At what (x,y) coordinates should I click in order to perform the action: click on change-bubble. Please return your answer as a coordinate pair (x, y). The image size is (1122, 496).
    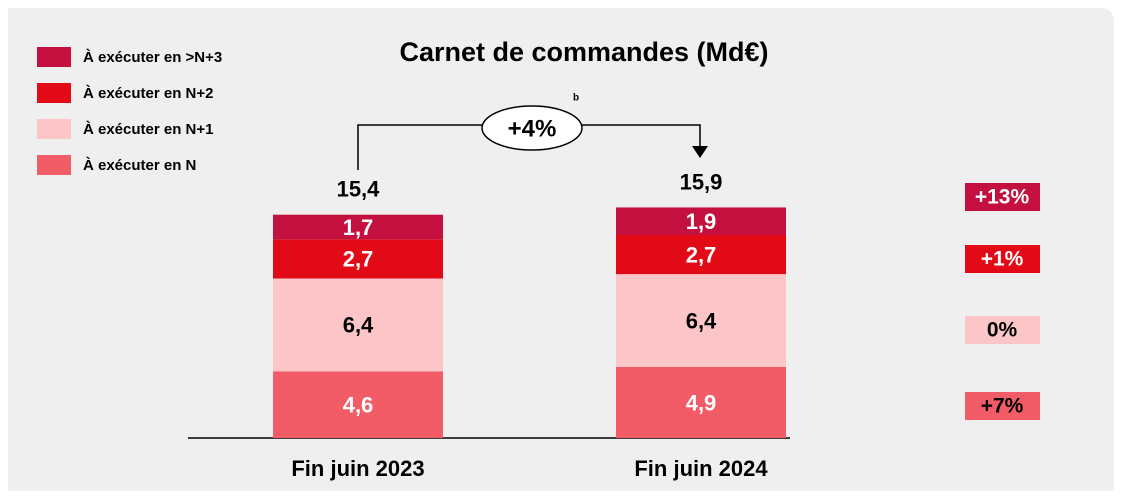
    Looking at the image, I should click on (532, 128).